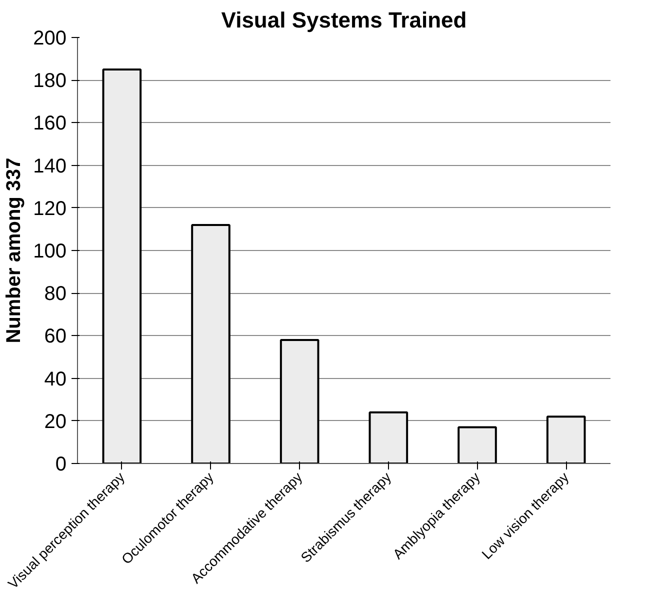  Describe the element at coordinates (50, 81) in the screenshot. I see `y-tick-label: 180` at that location.